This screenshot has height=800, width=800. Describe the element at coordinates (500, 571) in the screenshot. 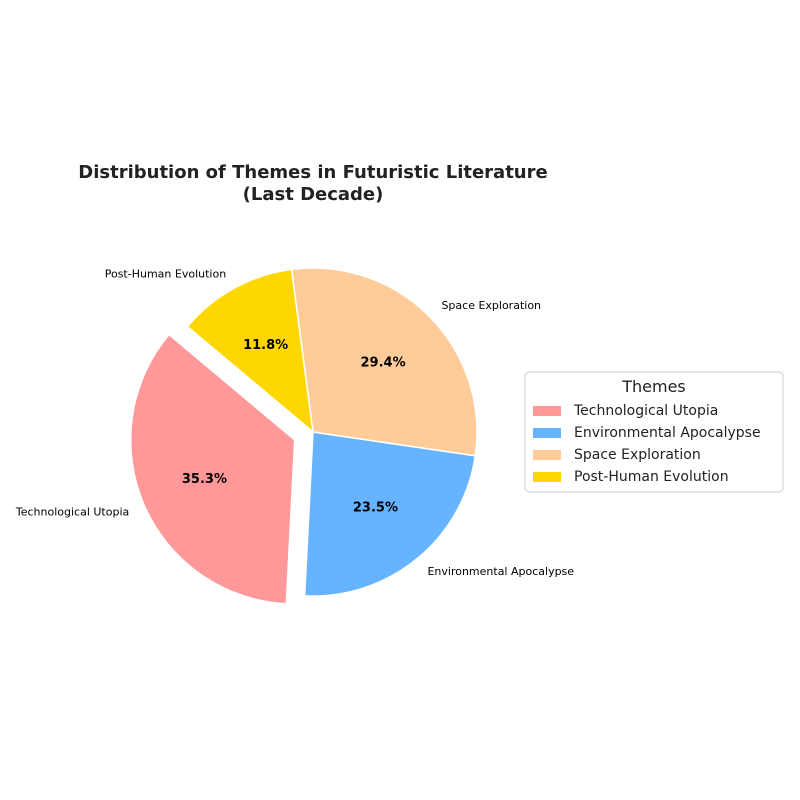

I see `pie-category-label-environmental-apocalypse: Environmental Apocalypse` at that location.